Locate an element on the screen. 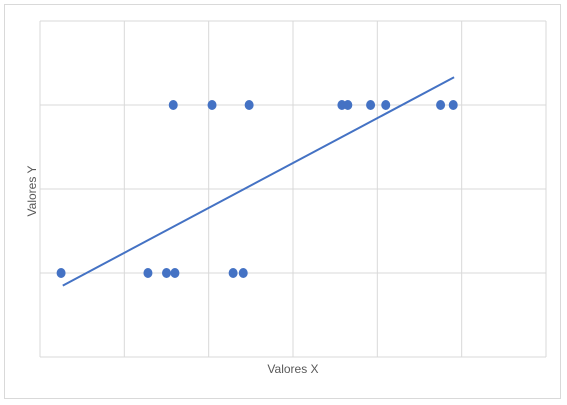 Image resolution: width=567 pixels, height=405 pixels. x-axis-label: Valores X is located at coordinates (292, 369).